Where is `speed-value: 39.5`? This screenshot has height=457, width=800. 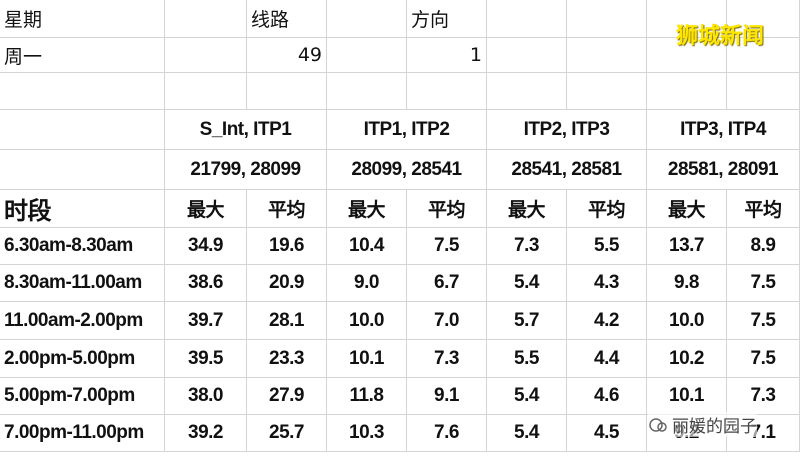
speed-value: 39.5 is located at coordinates (206, 359).